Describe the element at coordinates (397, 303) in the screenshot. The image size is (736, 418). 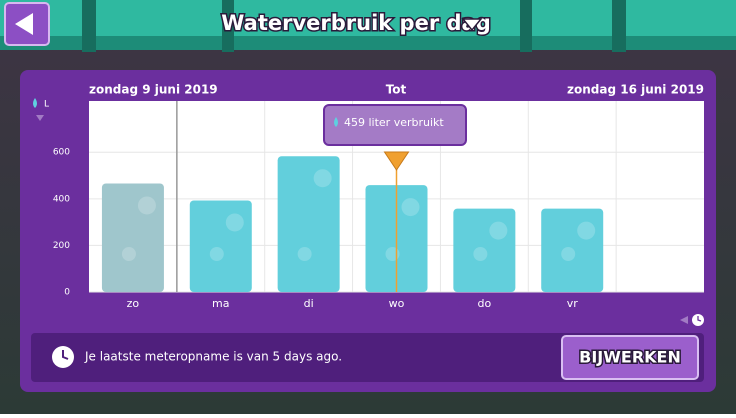
I see `x-tick-label: wo` at that location.